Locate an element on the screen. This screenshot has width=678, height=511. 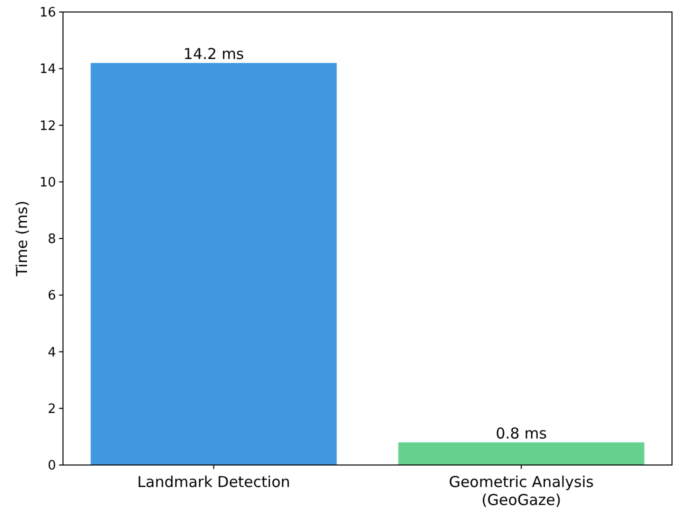
y-tick-label: 10 is located at coordinates (47, 182).